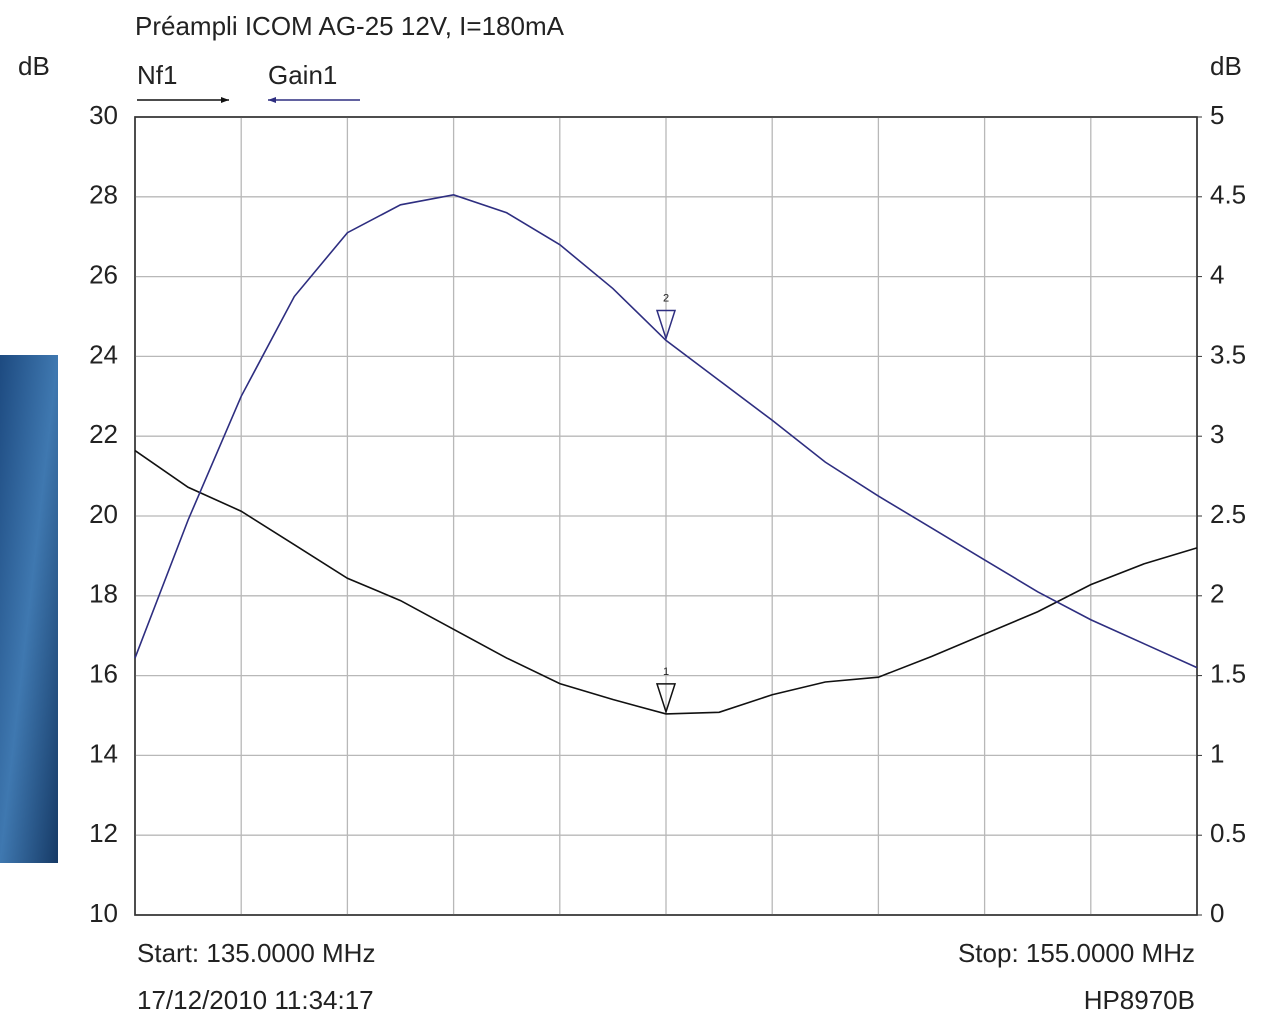 The height and width of the screenshot is (1020, 1283). I want to click on y-tick-label: 16, so click(103, 673).